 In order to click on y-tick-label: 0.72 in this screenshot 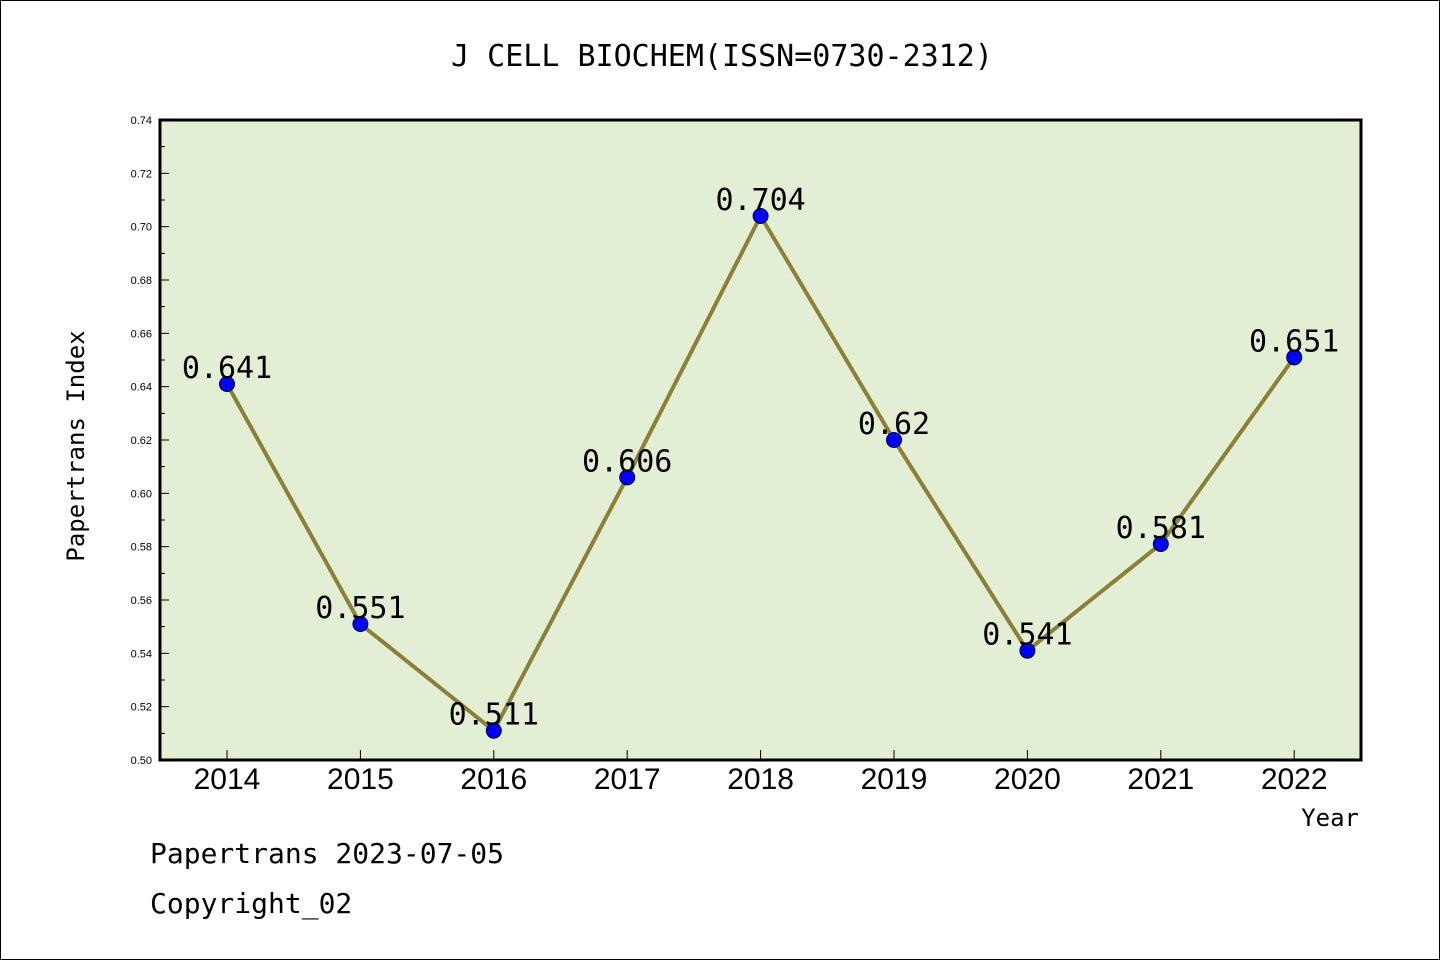, I will do `click(141, 174)`.